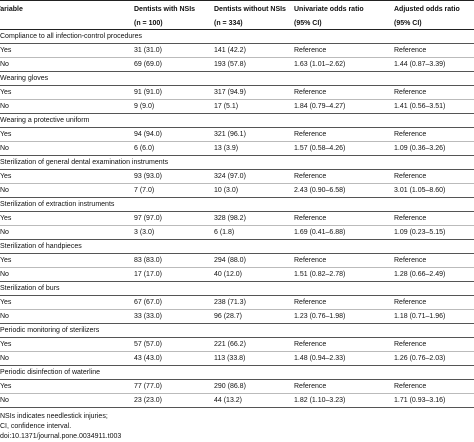  Describe the element at coordinates (250, 8) in the screenshot. I see `header-without-nsis: Dentists without NSIs` at that location.